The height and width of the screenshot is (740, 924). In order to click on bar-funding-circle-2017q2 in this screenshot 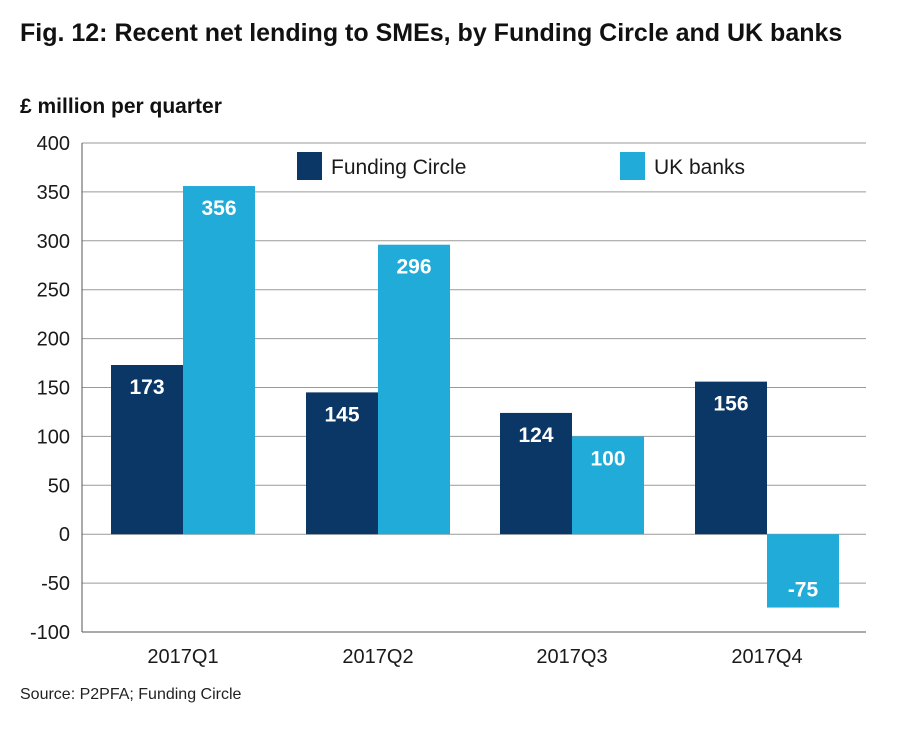, I will do `click(342, 463)`.